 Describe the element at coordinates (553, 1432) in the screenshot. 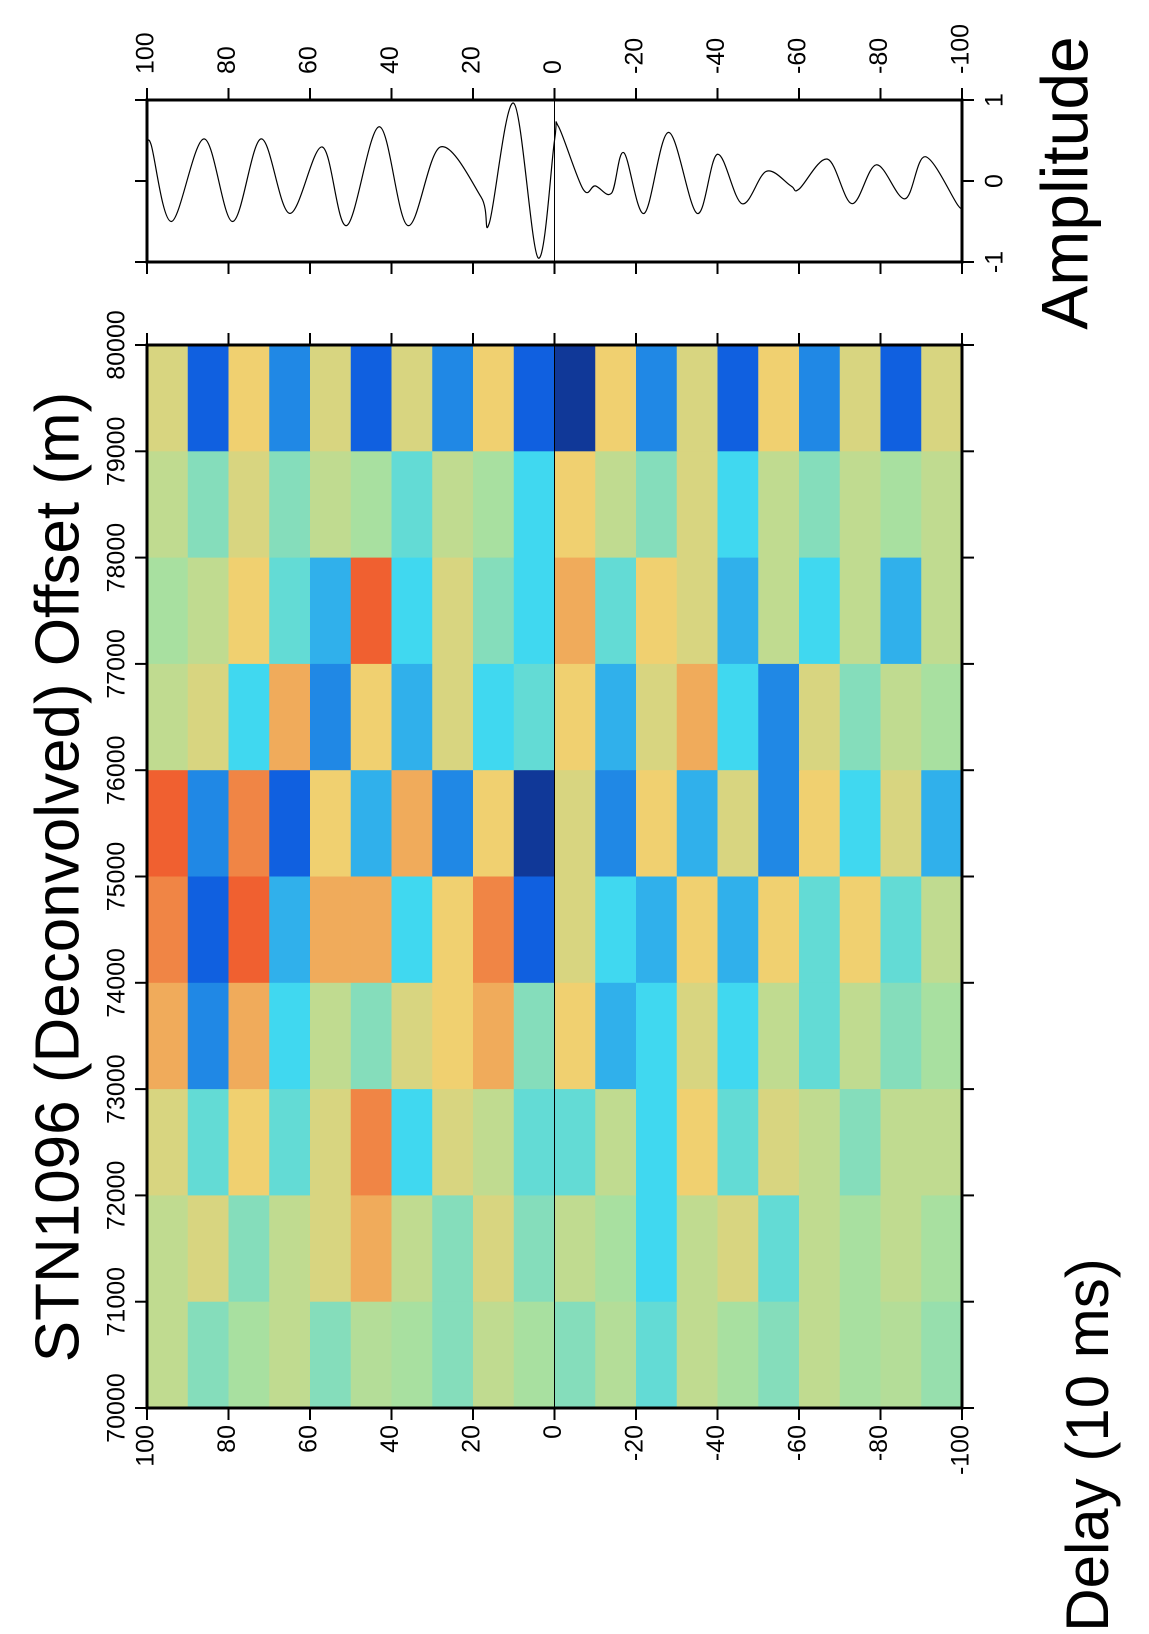

I see `y-tick-label: 0` at that location.